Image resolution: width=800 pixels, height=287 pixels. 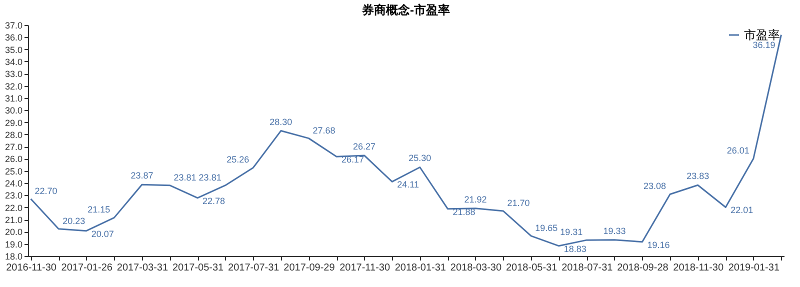 I want to click on legend-label: 市盈率, so click(x=762, y=35).